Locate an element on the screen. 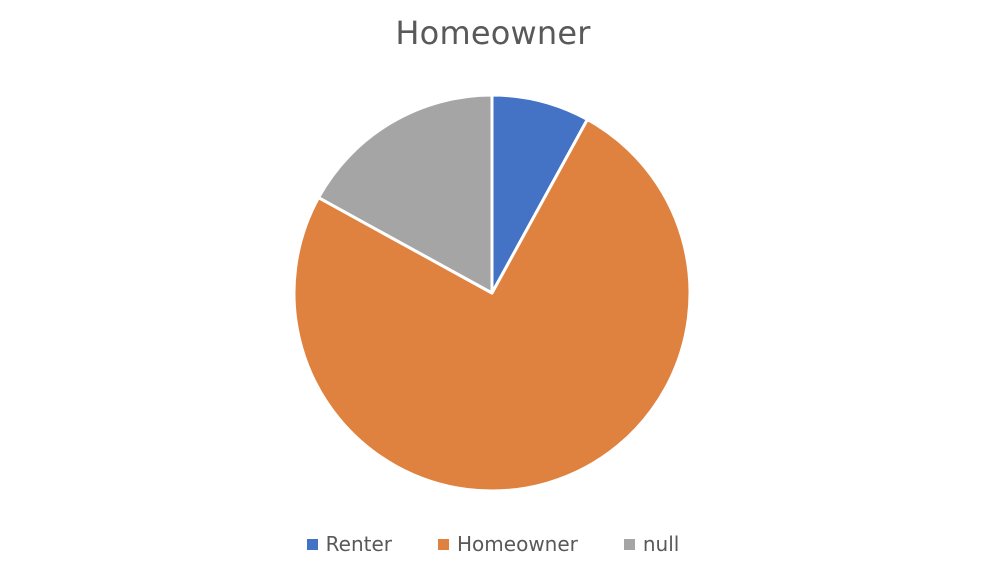  legend-label: null is located at coordinates (661, 544).